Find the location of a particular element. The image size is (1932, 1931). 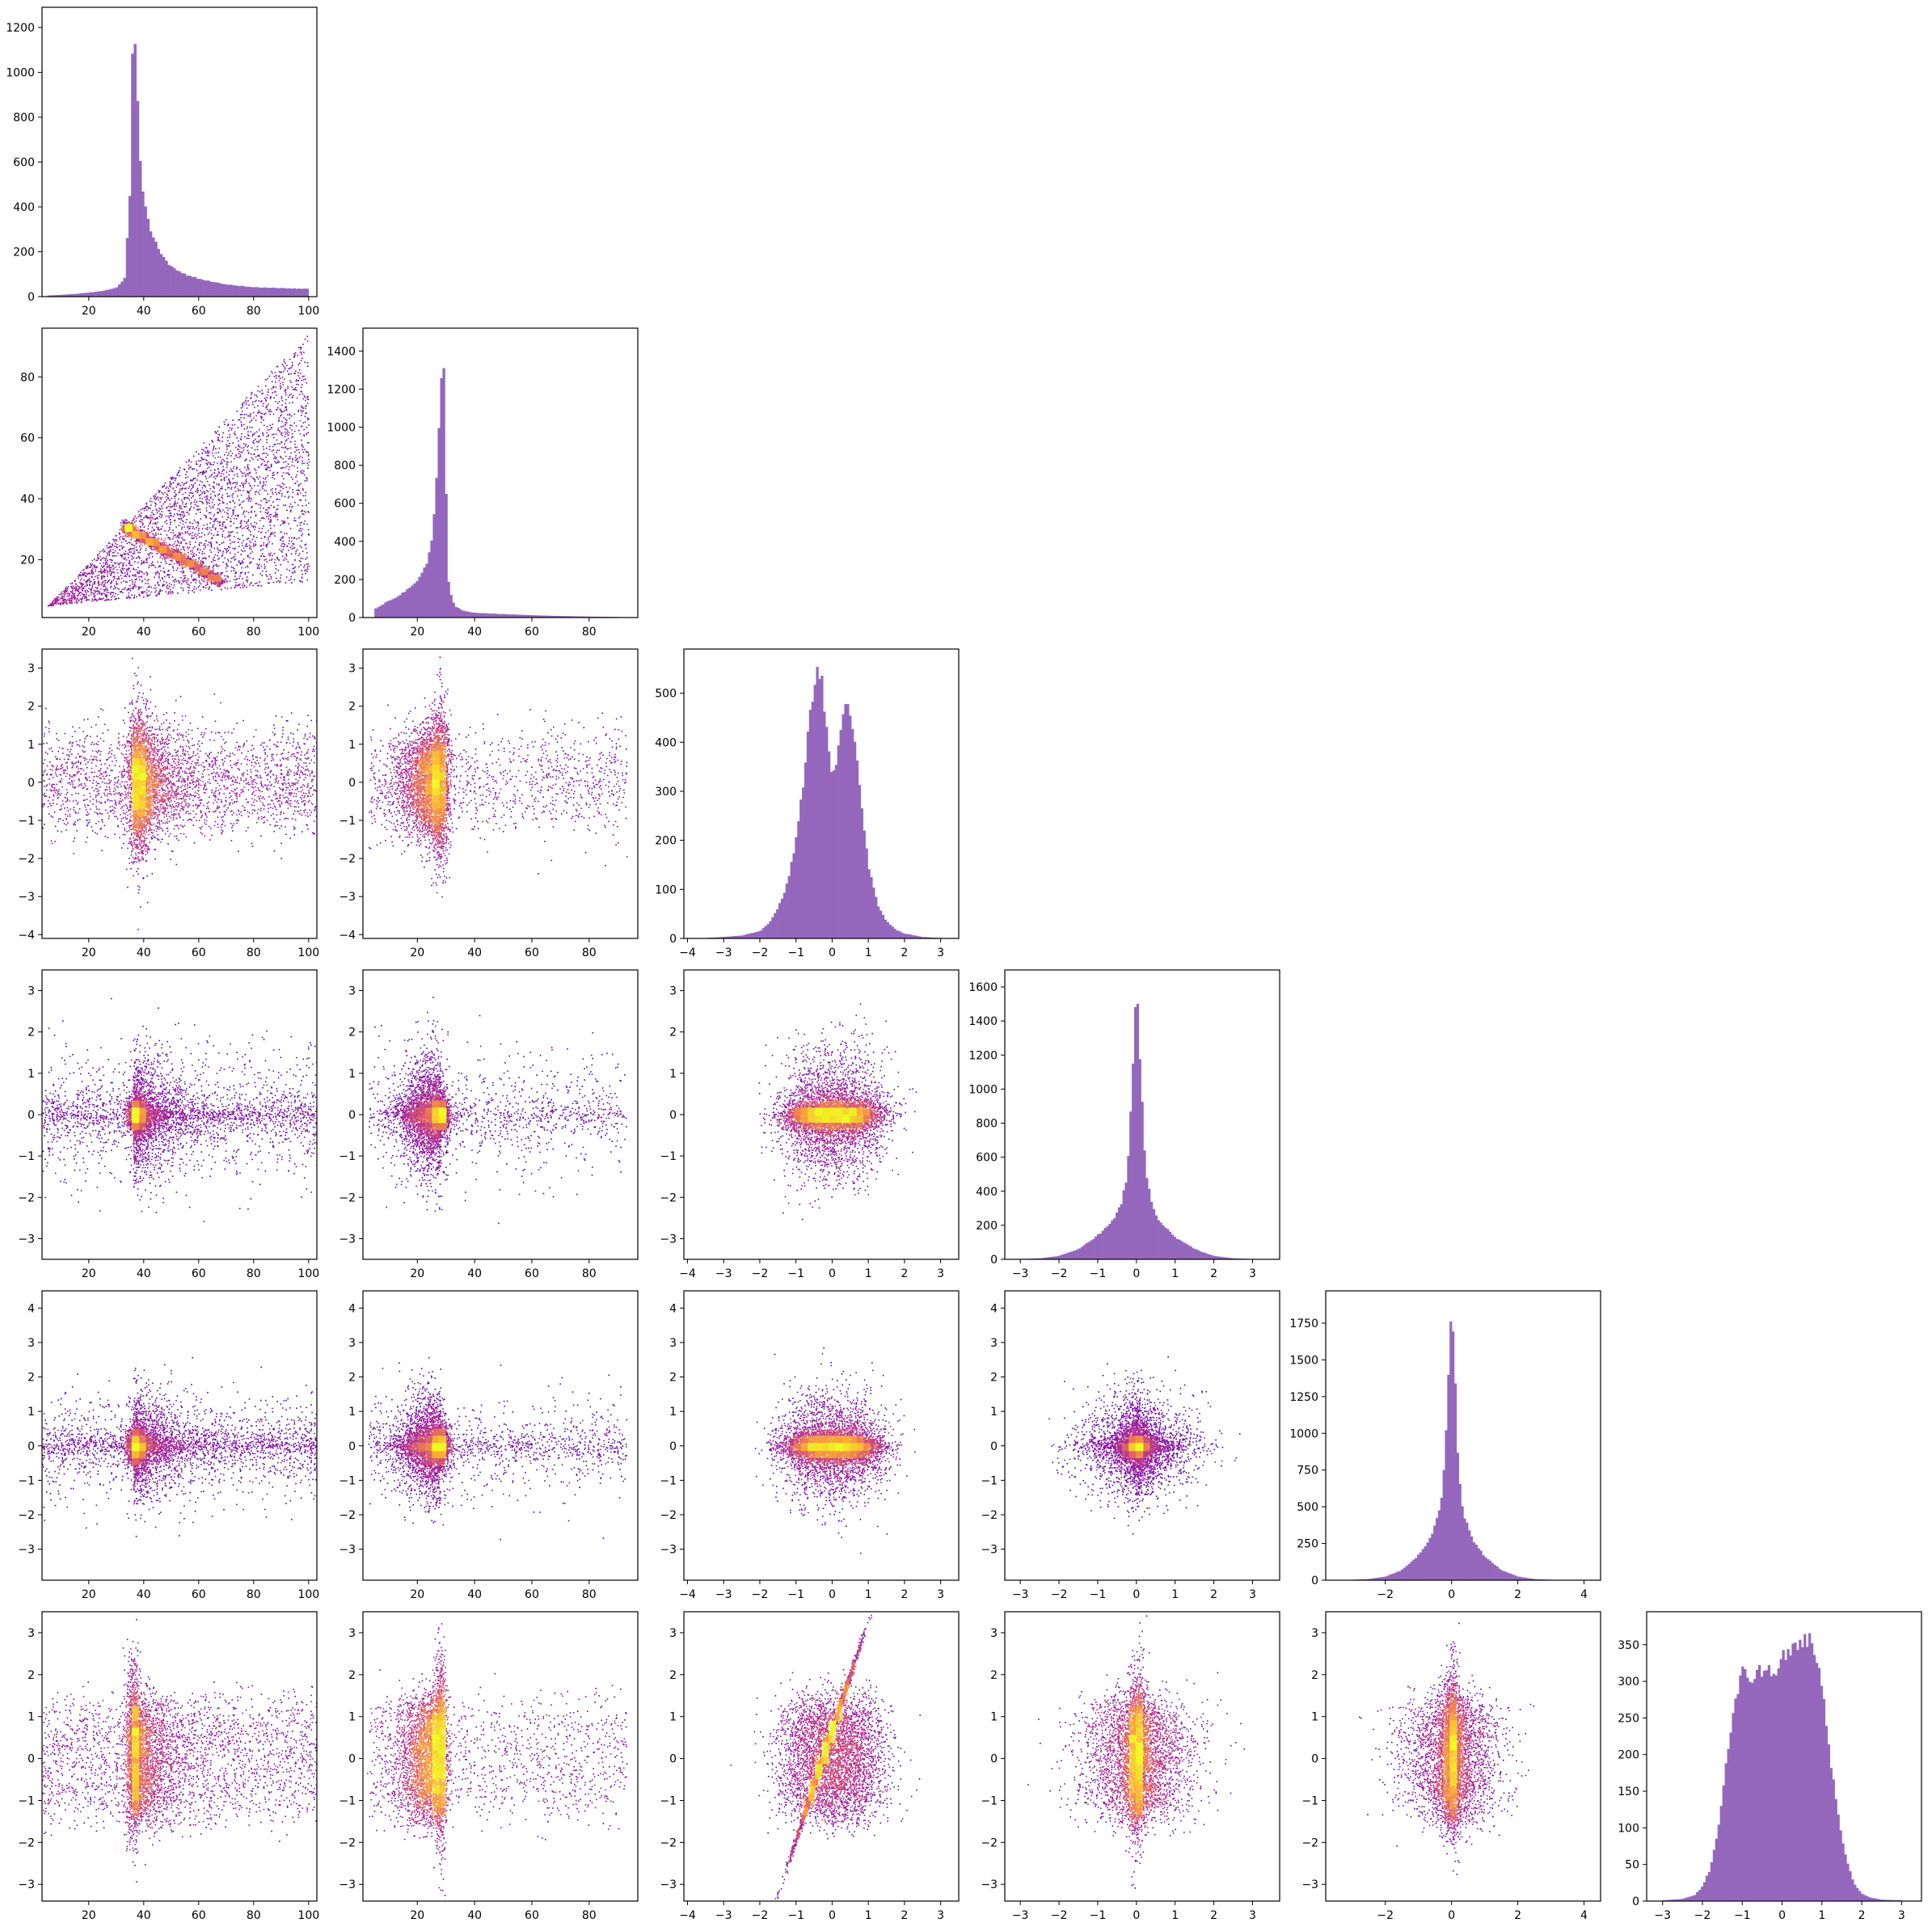

y-tick-label: 4 is located at coordinates (673, 1308).